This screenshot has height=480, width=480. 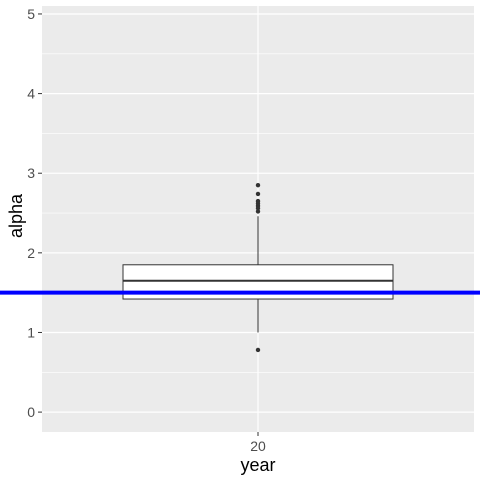 What do you see at coordinates (31, 14) in the screenshot?
I see `y-tick-label: 5` at bounding box center [31, 14].